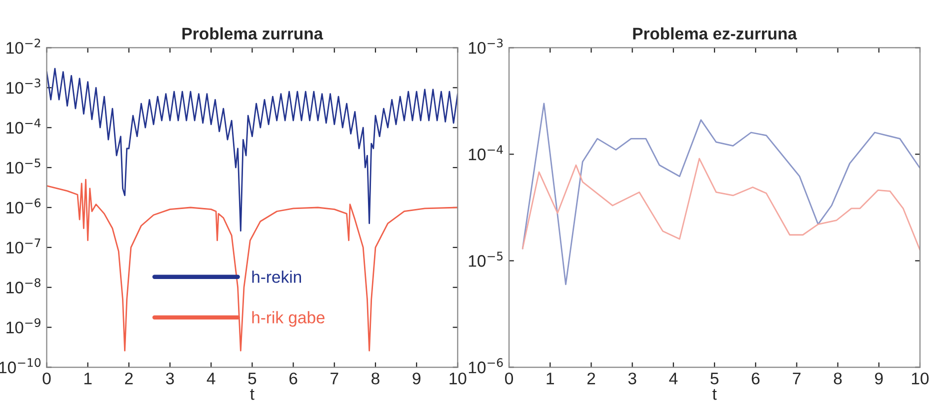  I want to click on y-tick-label: 10$^{−7}$, so click(23, 246).